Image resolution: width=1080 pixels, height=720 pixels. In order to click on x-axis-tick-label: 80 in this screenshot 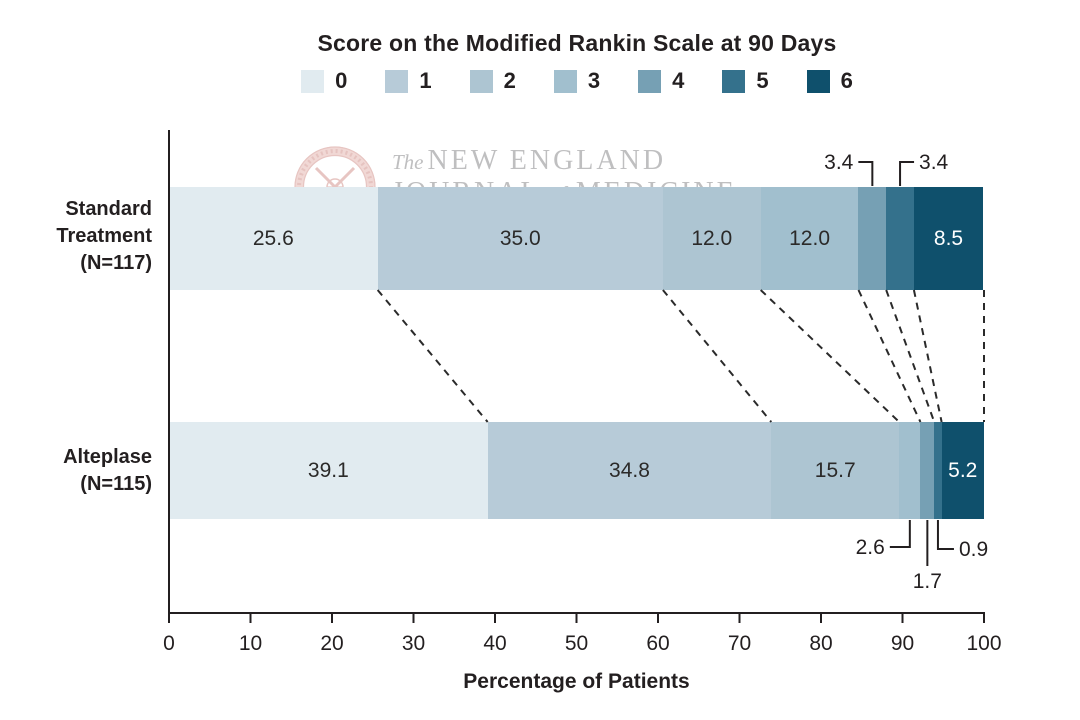, I will do `click(820, 643)`.